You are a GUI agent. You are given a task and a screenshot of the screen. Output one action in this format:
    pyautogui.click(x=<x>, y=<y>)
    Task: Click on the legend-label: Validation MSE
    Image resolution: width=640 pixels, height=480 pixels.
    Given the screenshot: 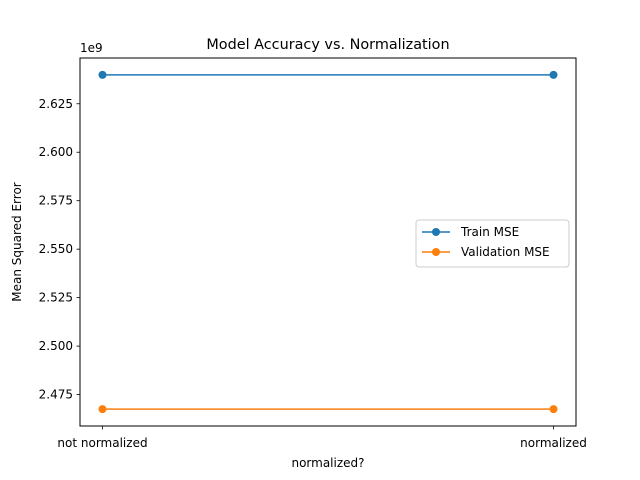 What is the action you would take?
    pyautogui.click(x=505, y=252)
    